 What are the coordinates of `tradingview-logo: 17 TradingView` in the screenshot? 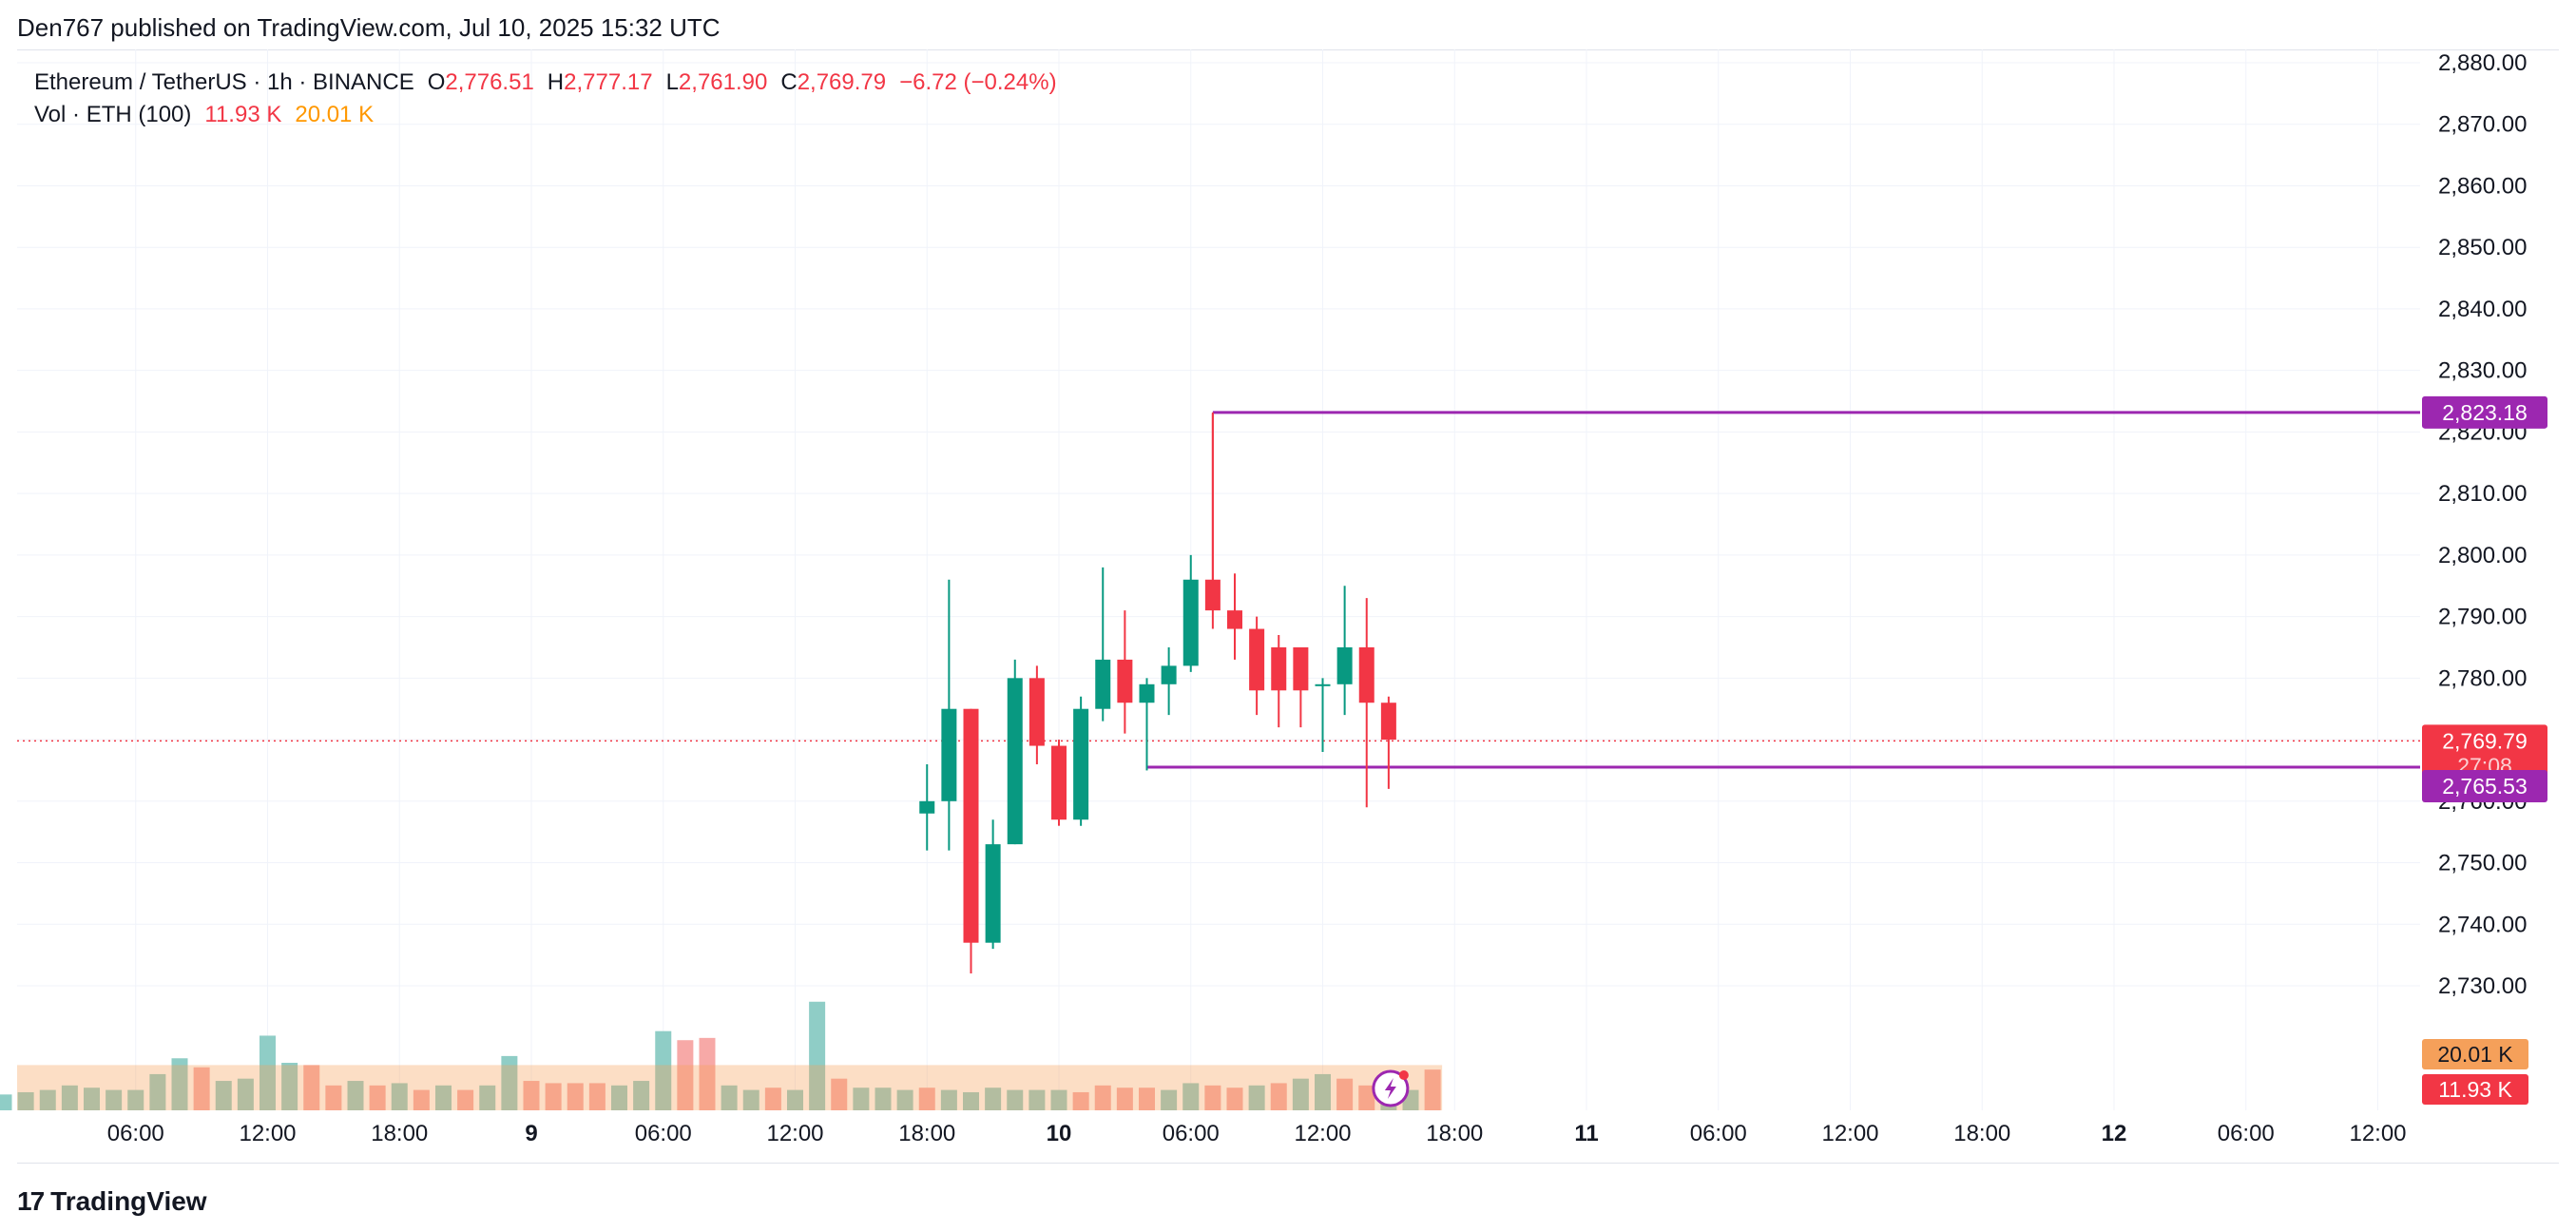 It's located at (112, 1201).